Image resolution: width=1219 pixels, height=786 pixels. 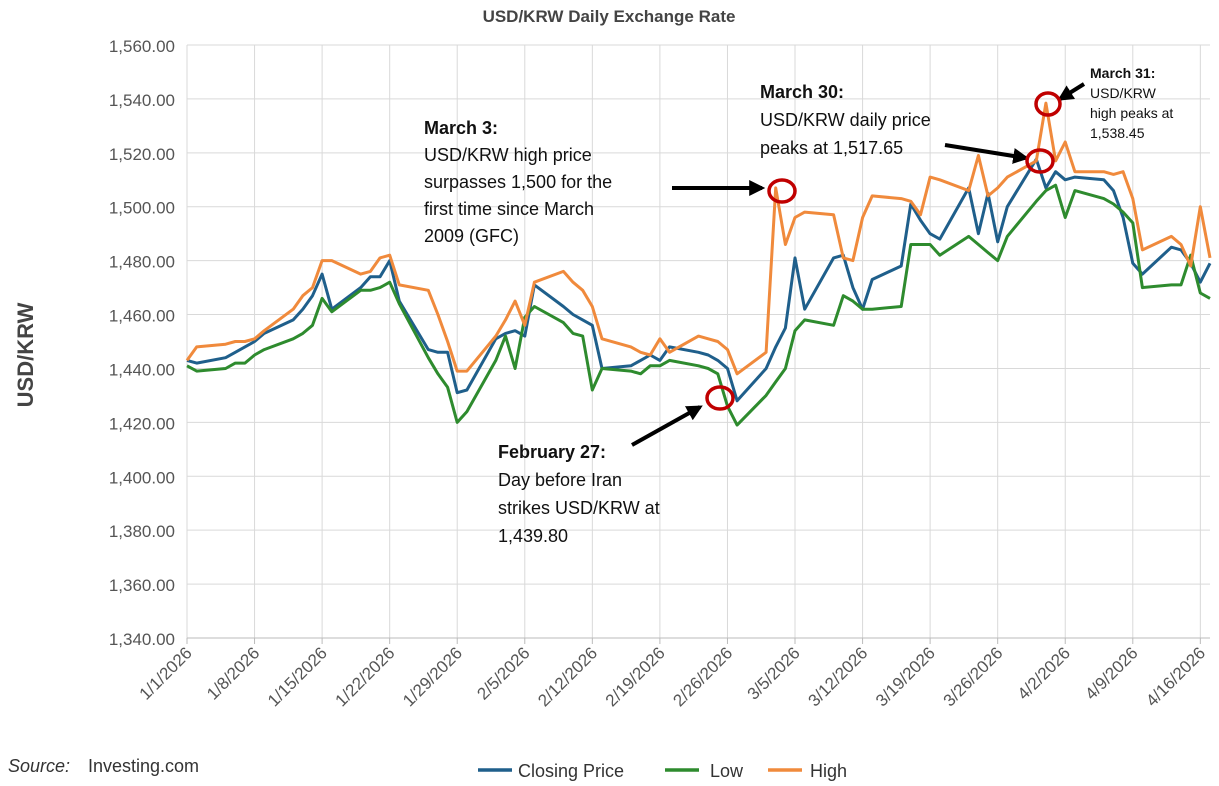 I want to click on annotation-text: Day before Iran, so click(x=560, y=480).